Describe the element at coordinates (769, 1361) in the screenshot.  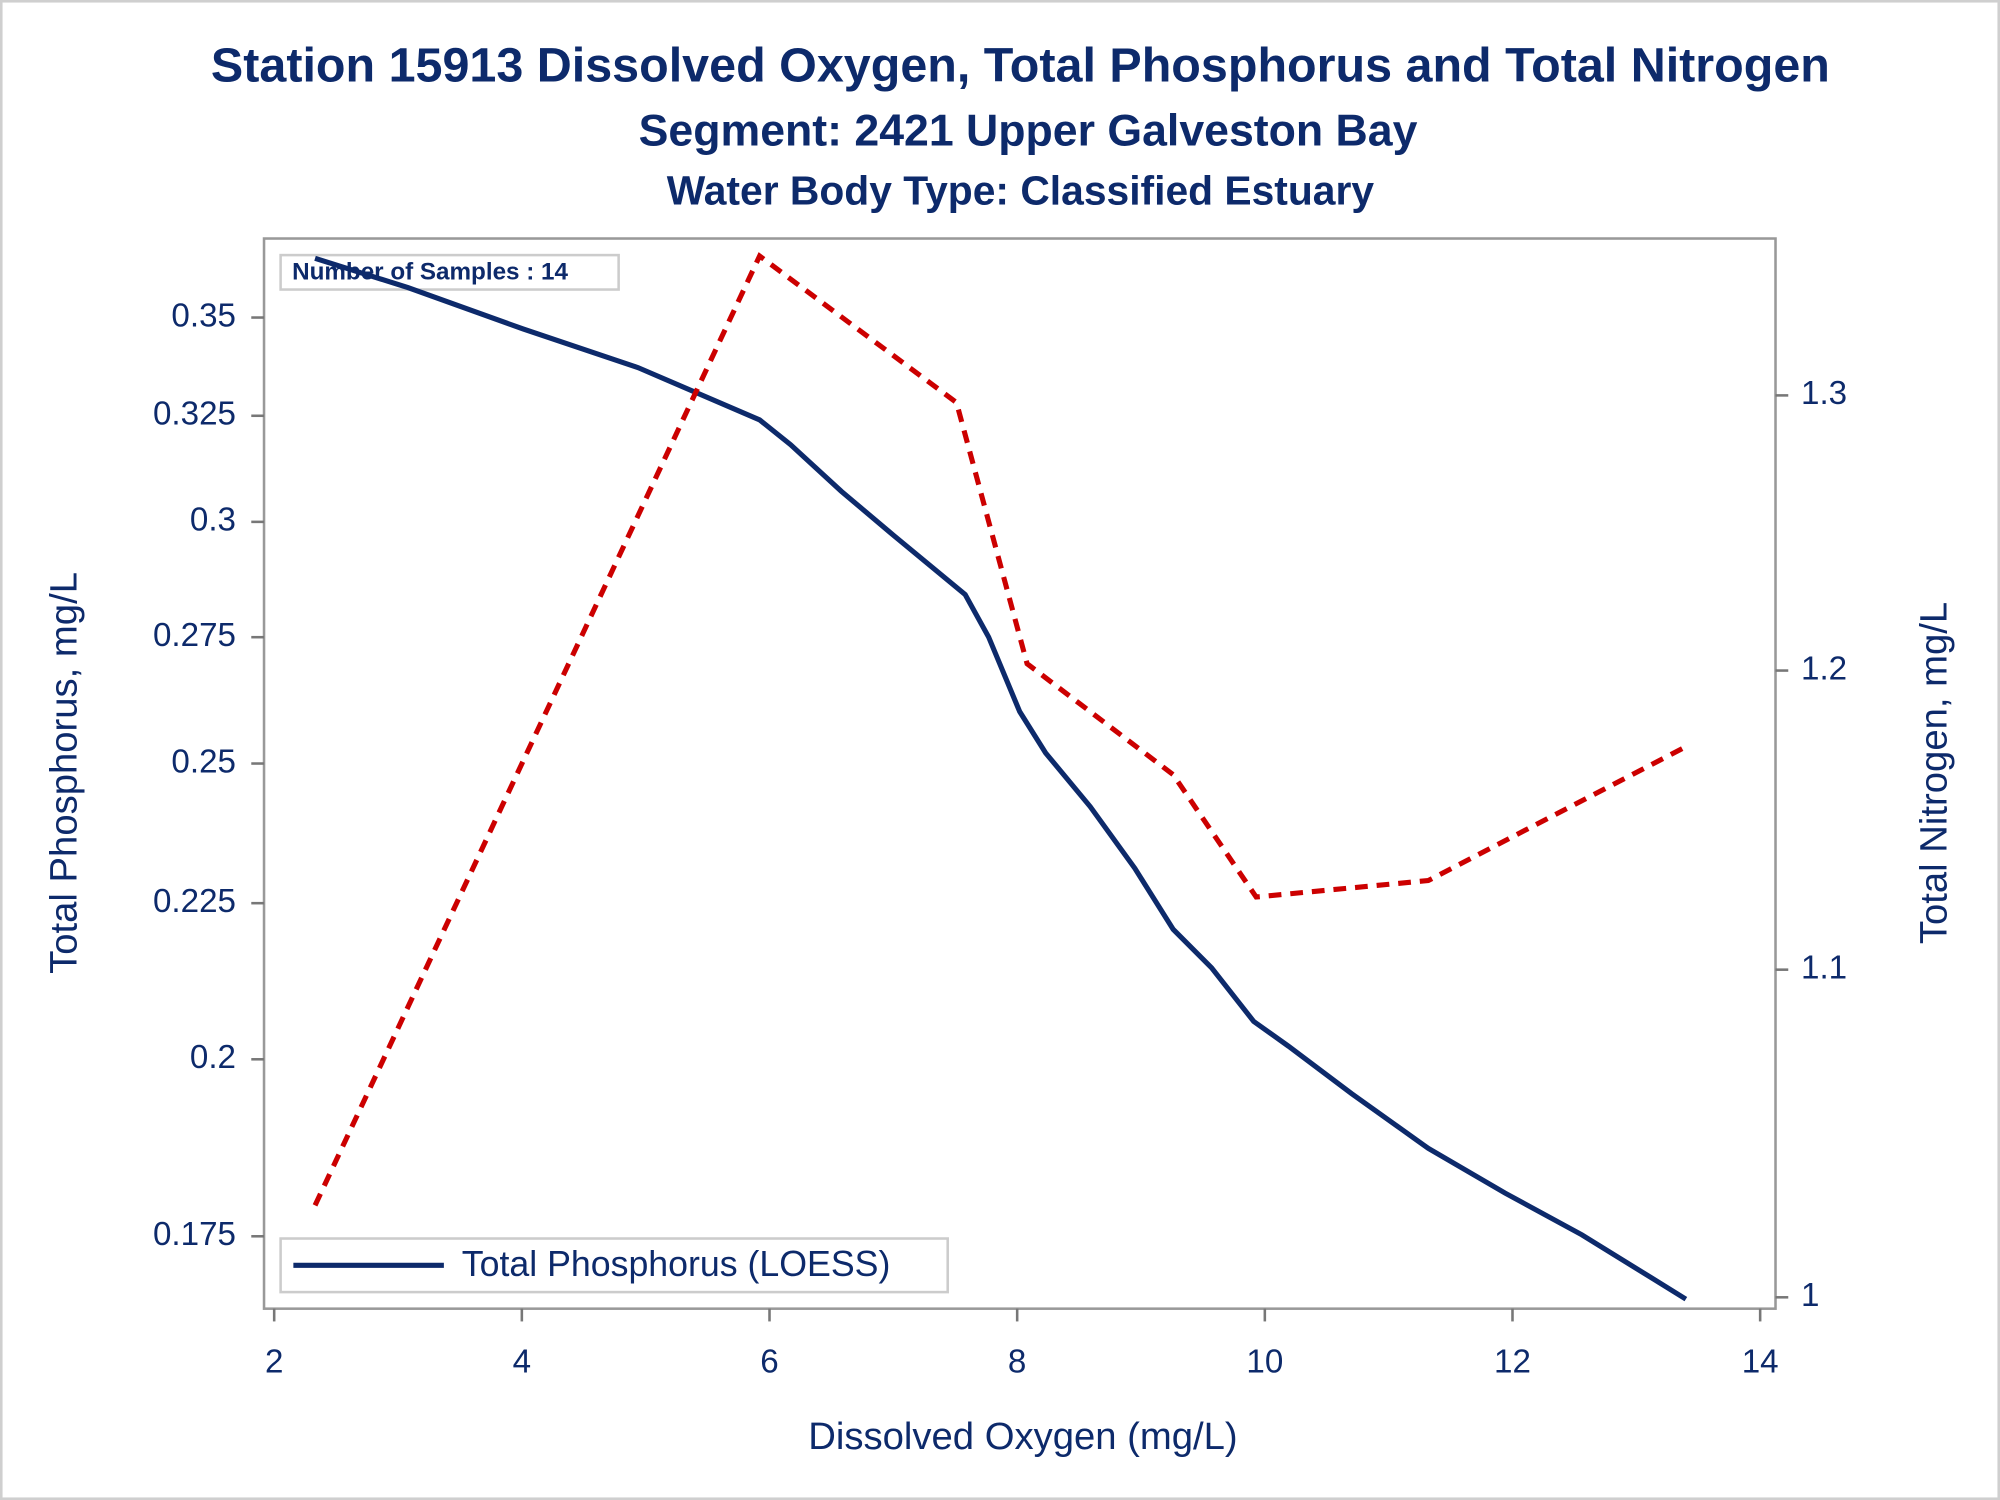
I see `x-tick-label: 6` at that location.